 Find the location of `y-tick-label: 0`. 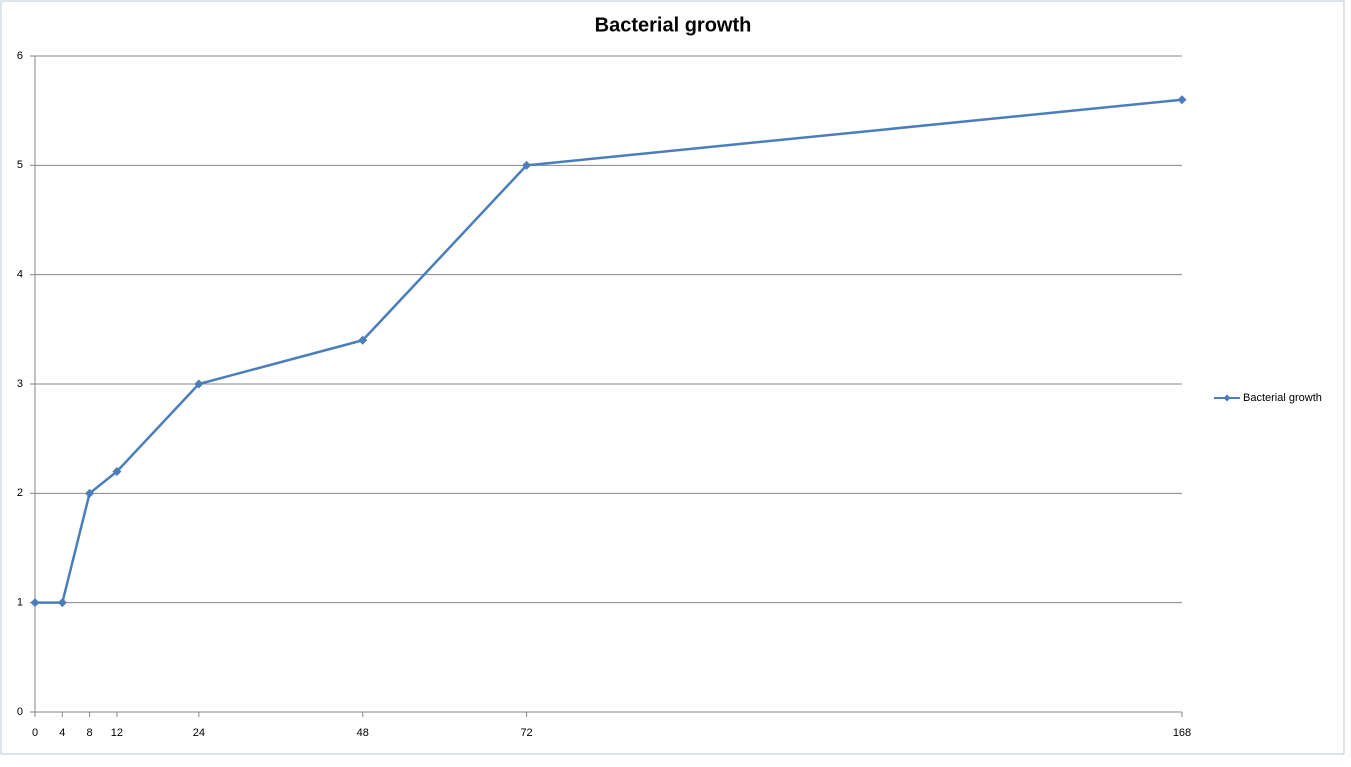

y-tick-label: 0 is located at coordinates (20, 712).